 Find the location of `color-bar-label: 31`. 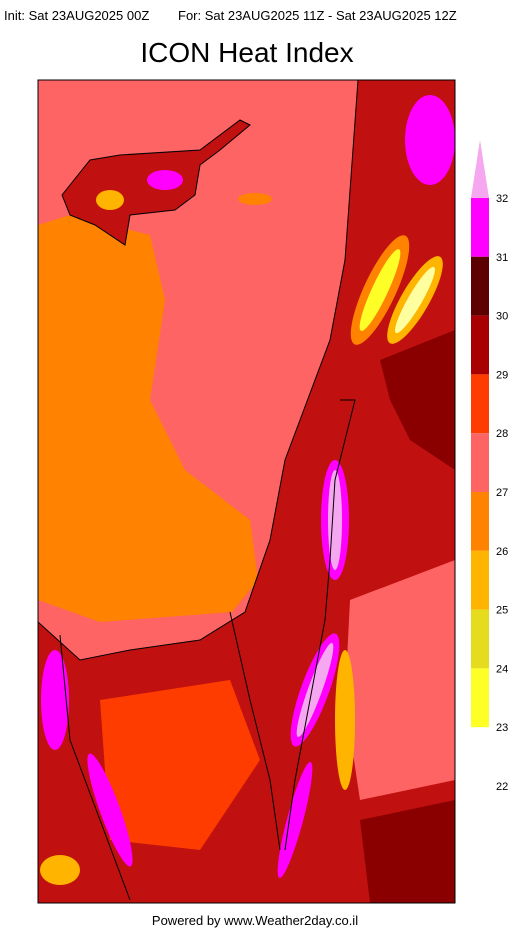

color-bar-label: 31 is located at coordinates (502, 258).